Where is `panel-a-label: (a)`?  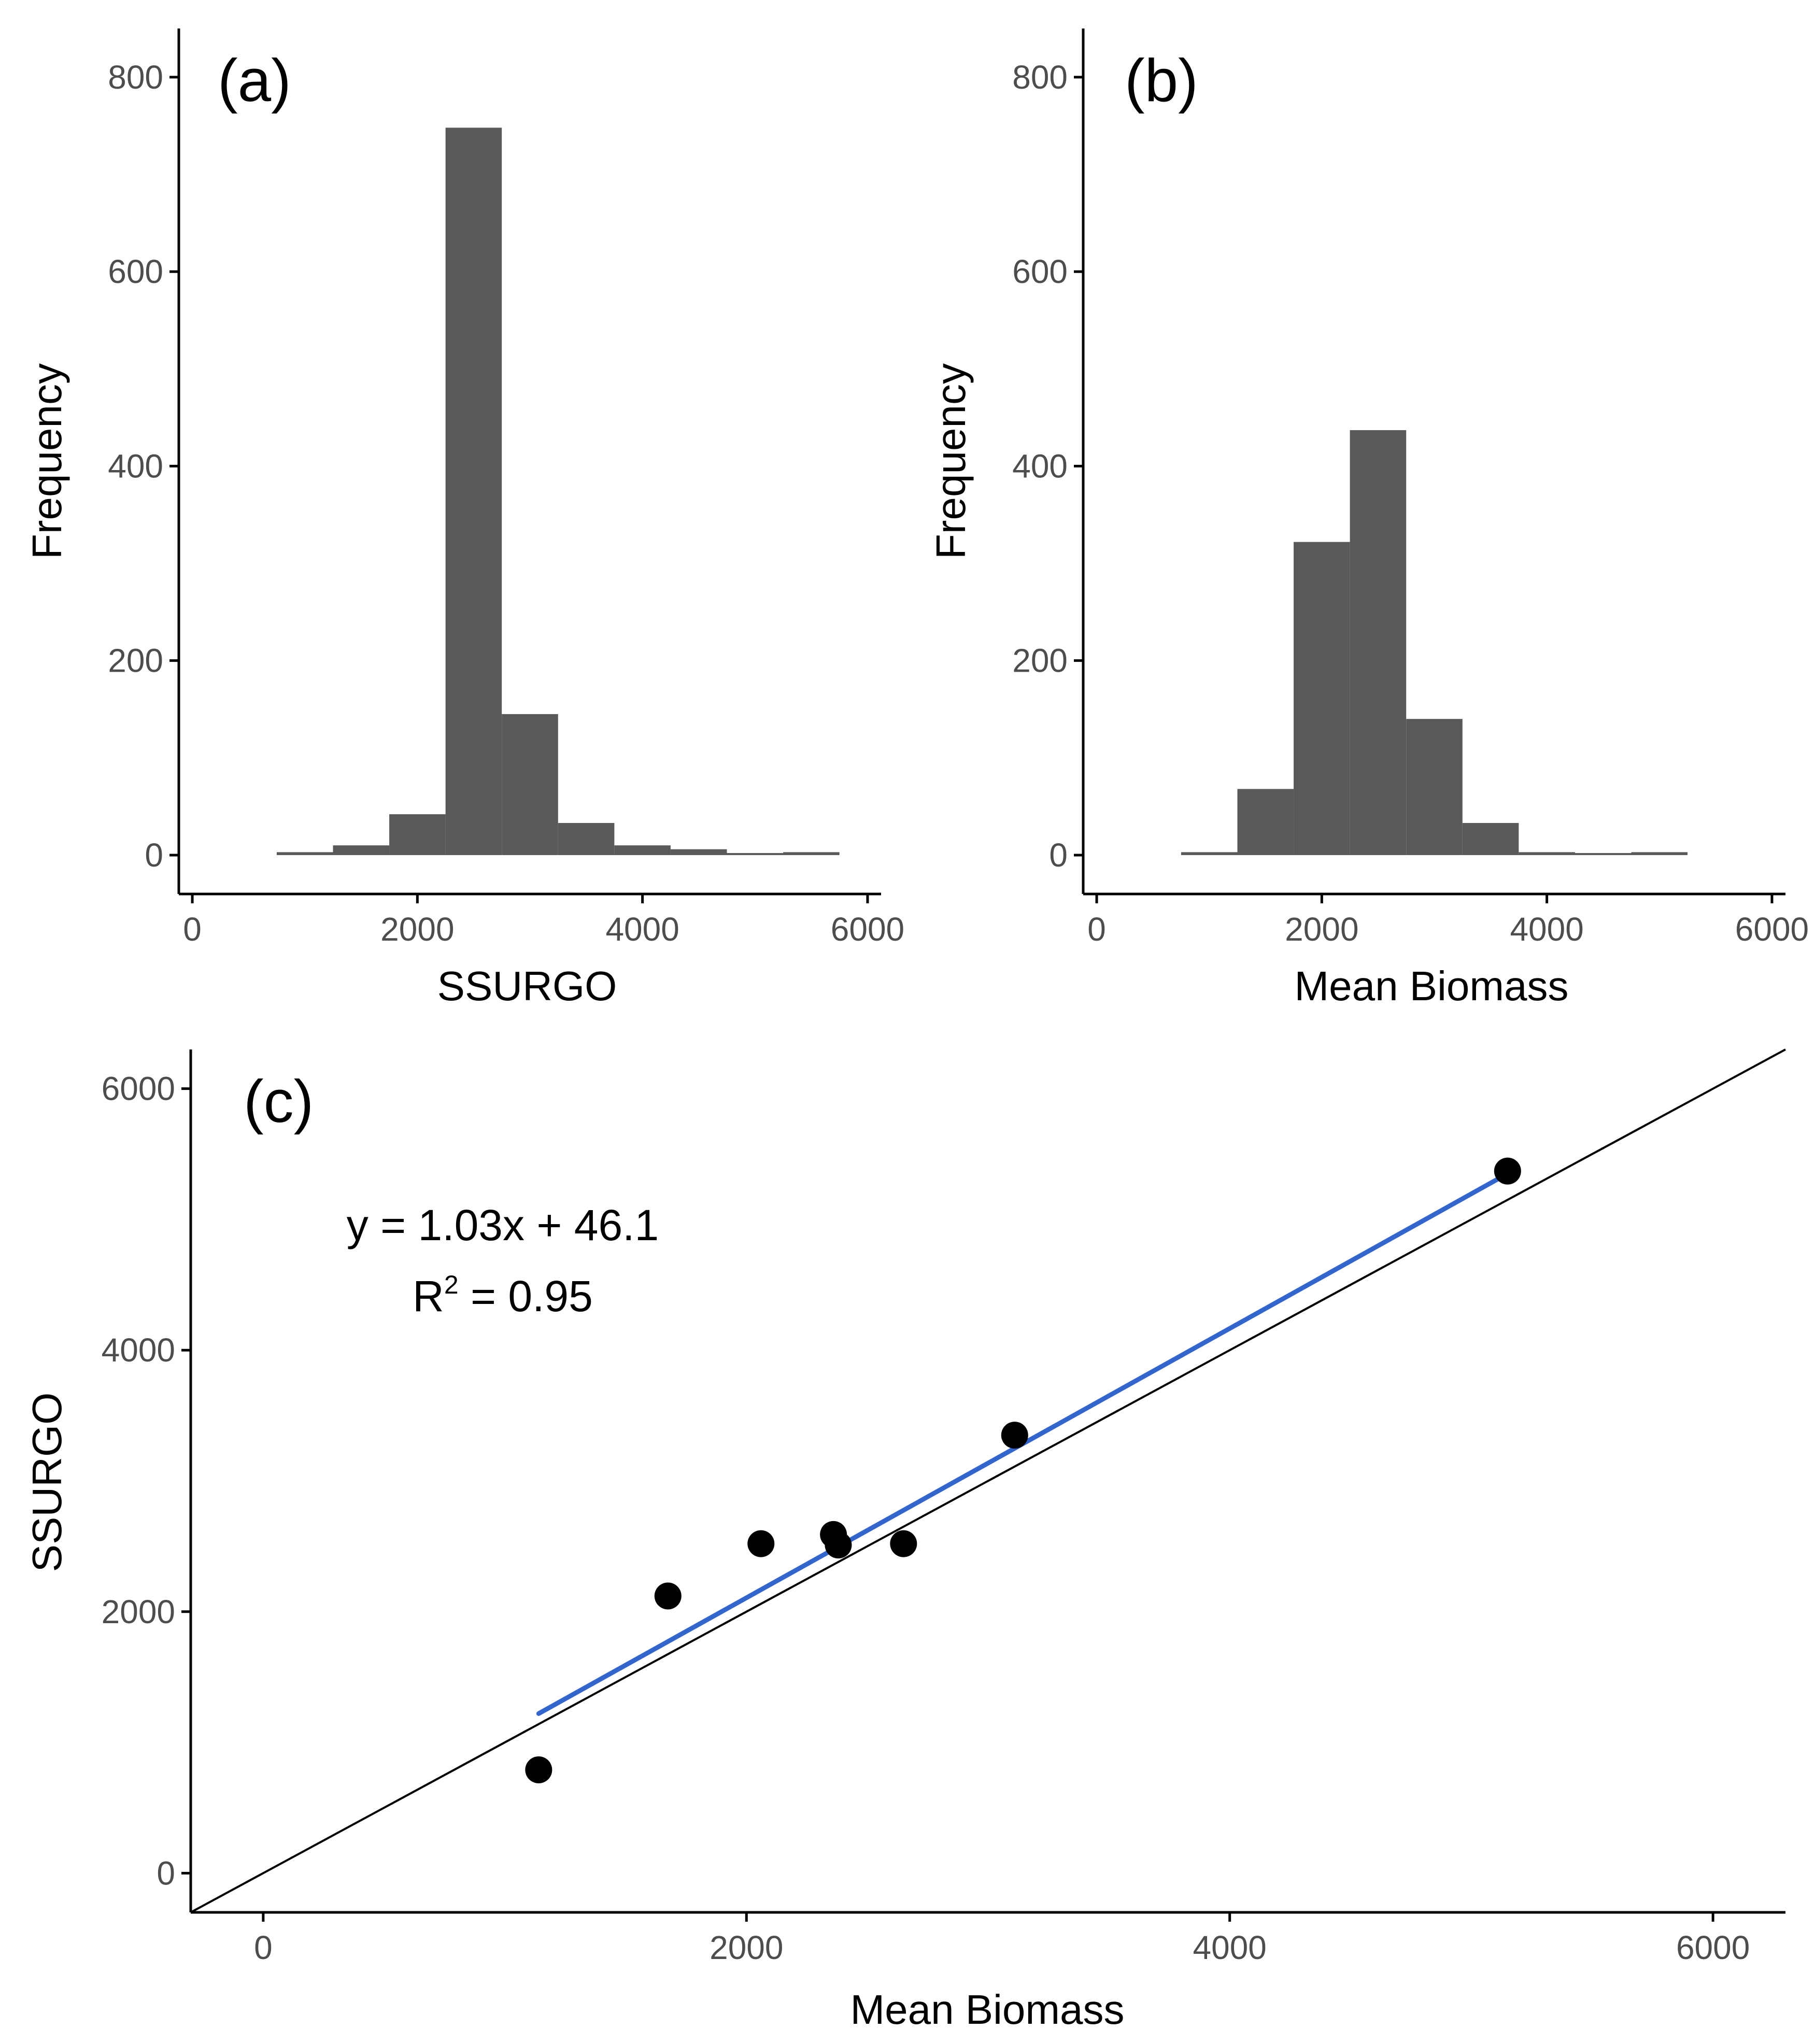
panel-a-label: (a) is located at coordinates (254, 80).